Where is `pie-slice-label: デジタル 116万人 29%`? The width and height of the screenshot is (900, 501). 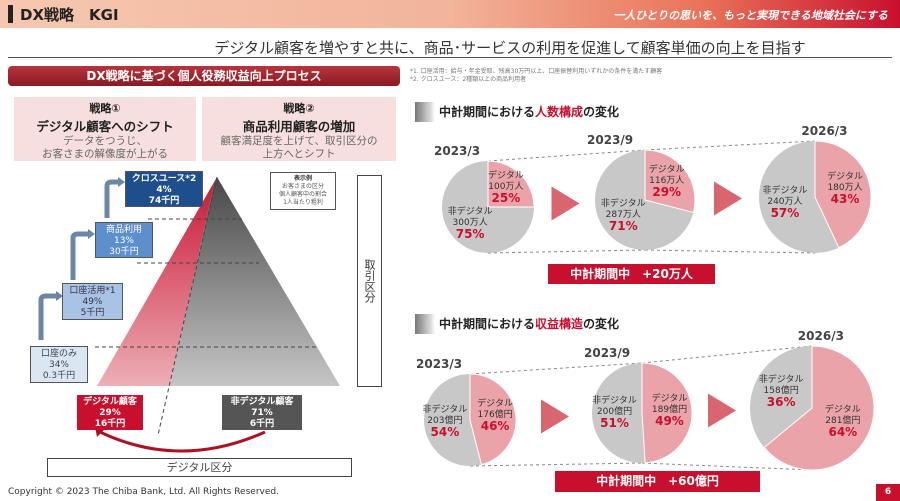 pie-slice-label: デジタル 116万人 29% is located at coordinates (667, 181).